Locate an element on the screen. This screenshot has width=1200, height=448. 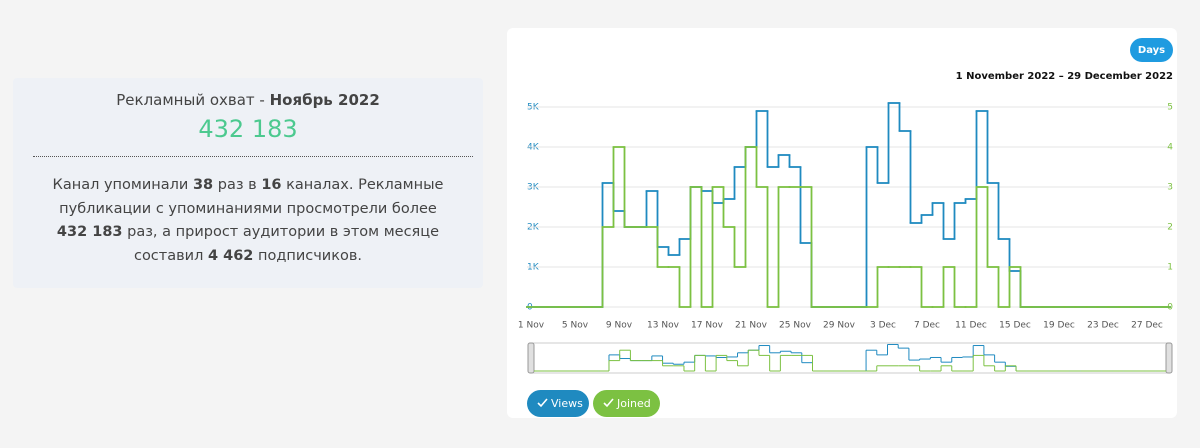
days-label: Days is located at coordinates (1151, 50).